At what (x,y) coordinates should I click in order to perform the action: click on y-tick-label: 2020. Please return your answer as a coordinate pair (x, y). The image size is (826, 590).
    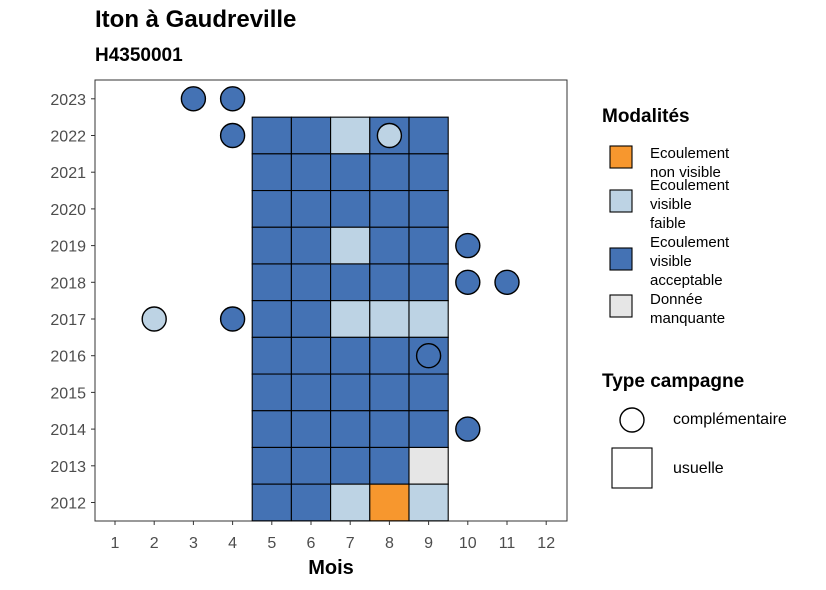
    Looking at the image, I should click on (68, 210).